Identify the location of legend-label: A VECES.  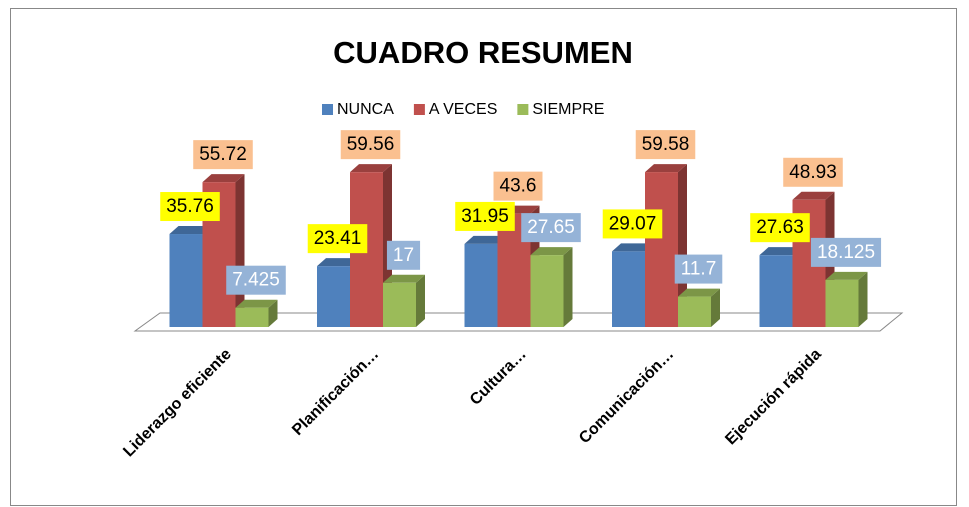
(463, 109).